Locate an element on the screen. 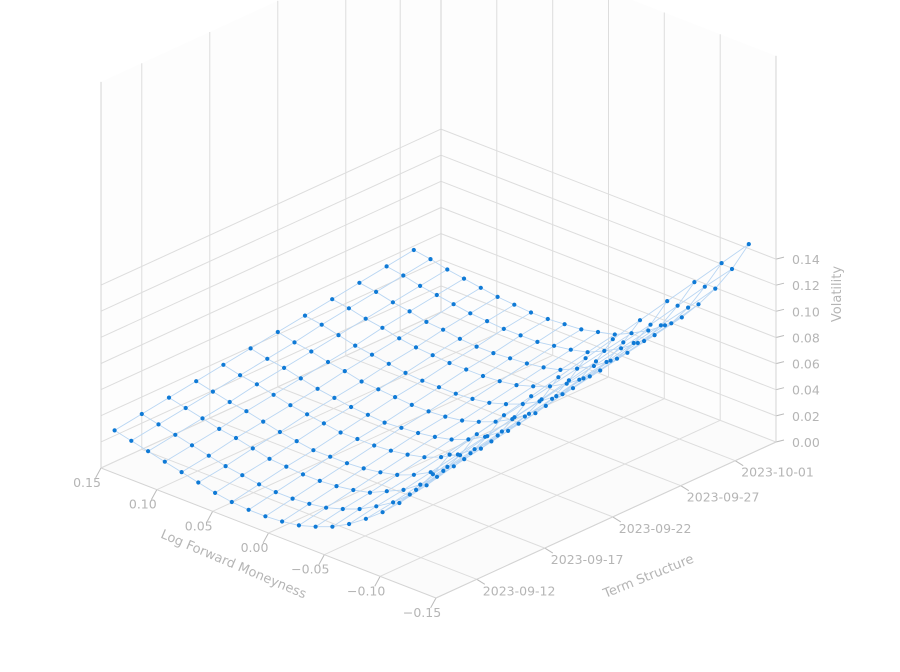 The image size is (900, 672). z-tick-label: 0.04 is located at coordinates (806, 390).